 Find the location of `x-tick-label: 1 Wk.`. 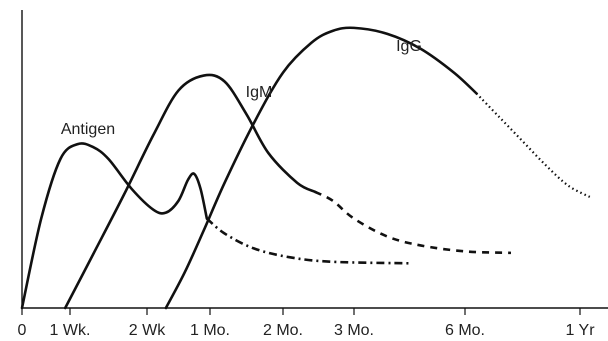

x-tick-label: 1 Wk. is located at coordinates (70, 330).